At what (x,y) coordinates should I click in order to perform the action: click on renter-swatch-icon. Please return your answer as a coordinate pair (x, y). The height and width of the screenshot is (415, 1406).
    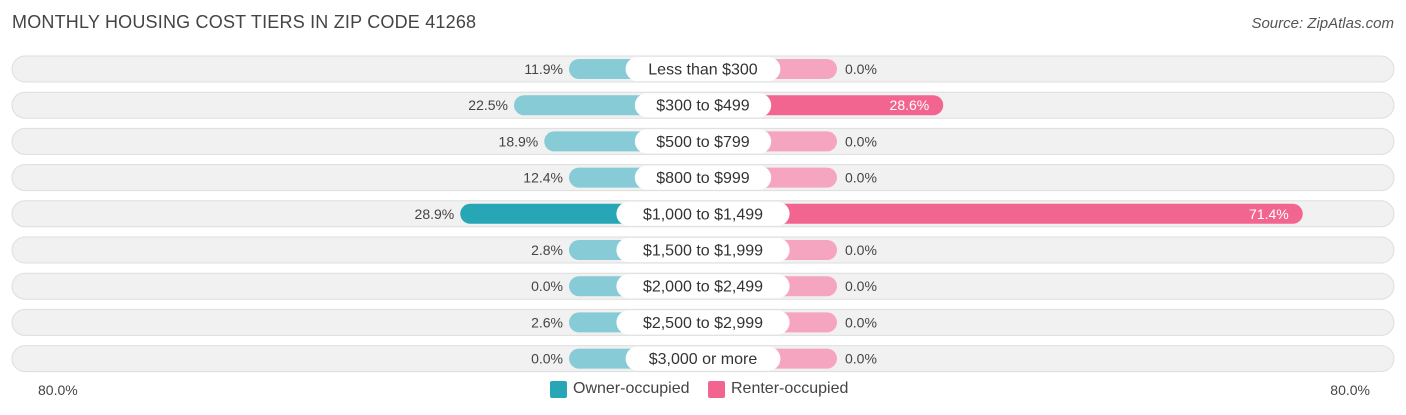
    Looking at the image, I should click on (716, 389).